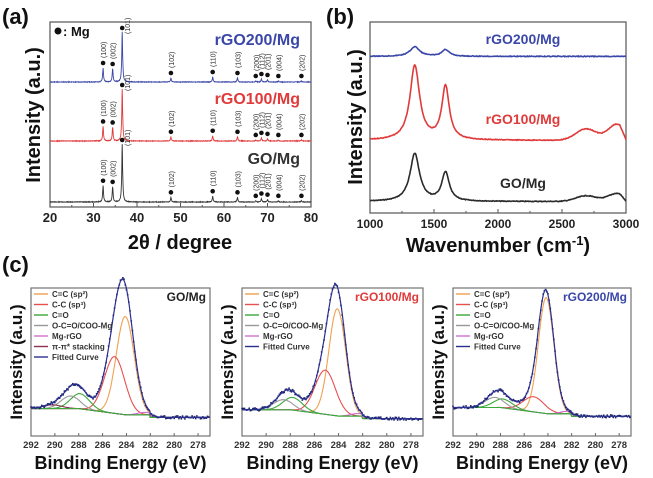  I want to click on legend-label: π-π* stacking, so click(78, 347).